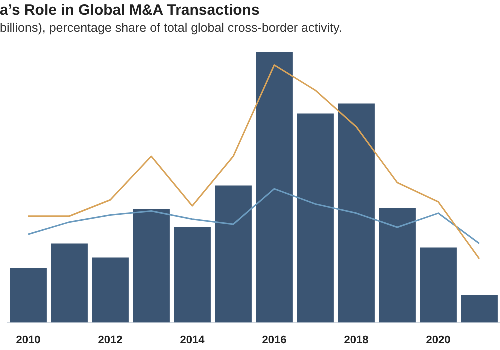 This screenshot has height=350, width=500. I want to click on chart-subtitle: billions), percentage share of total global cross-border activity., so click(171, 28).